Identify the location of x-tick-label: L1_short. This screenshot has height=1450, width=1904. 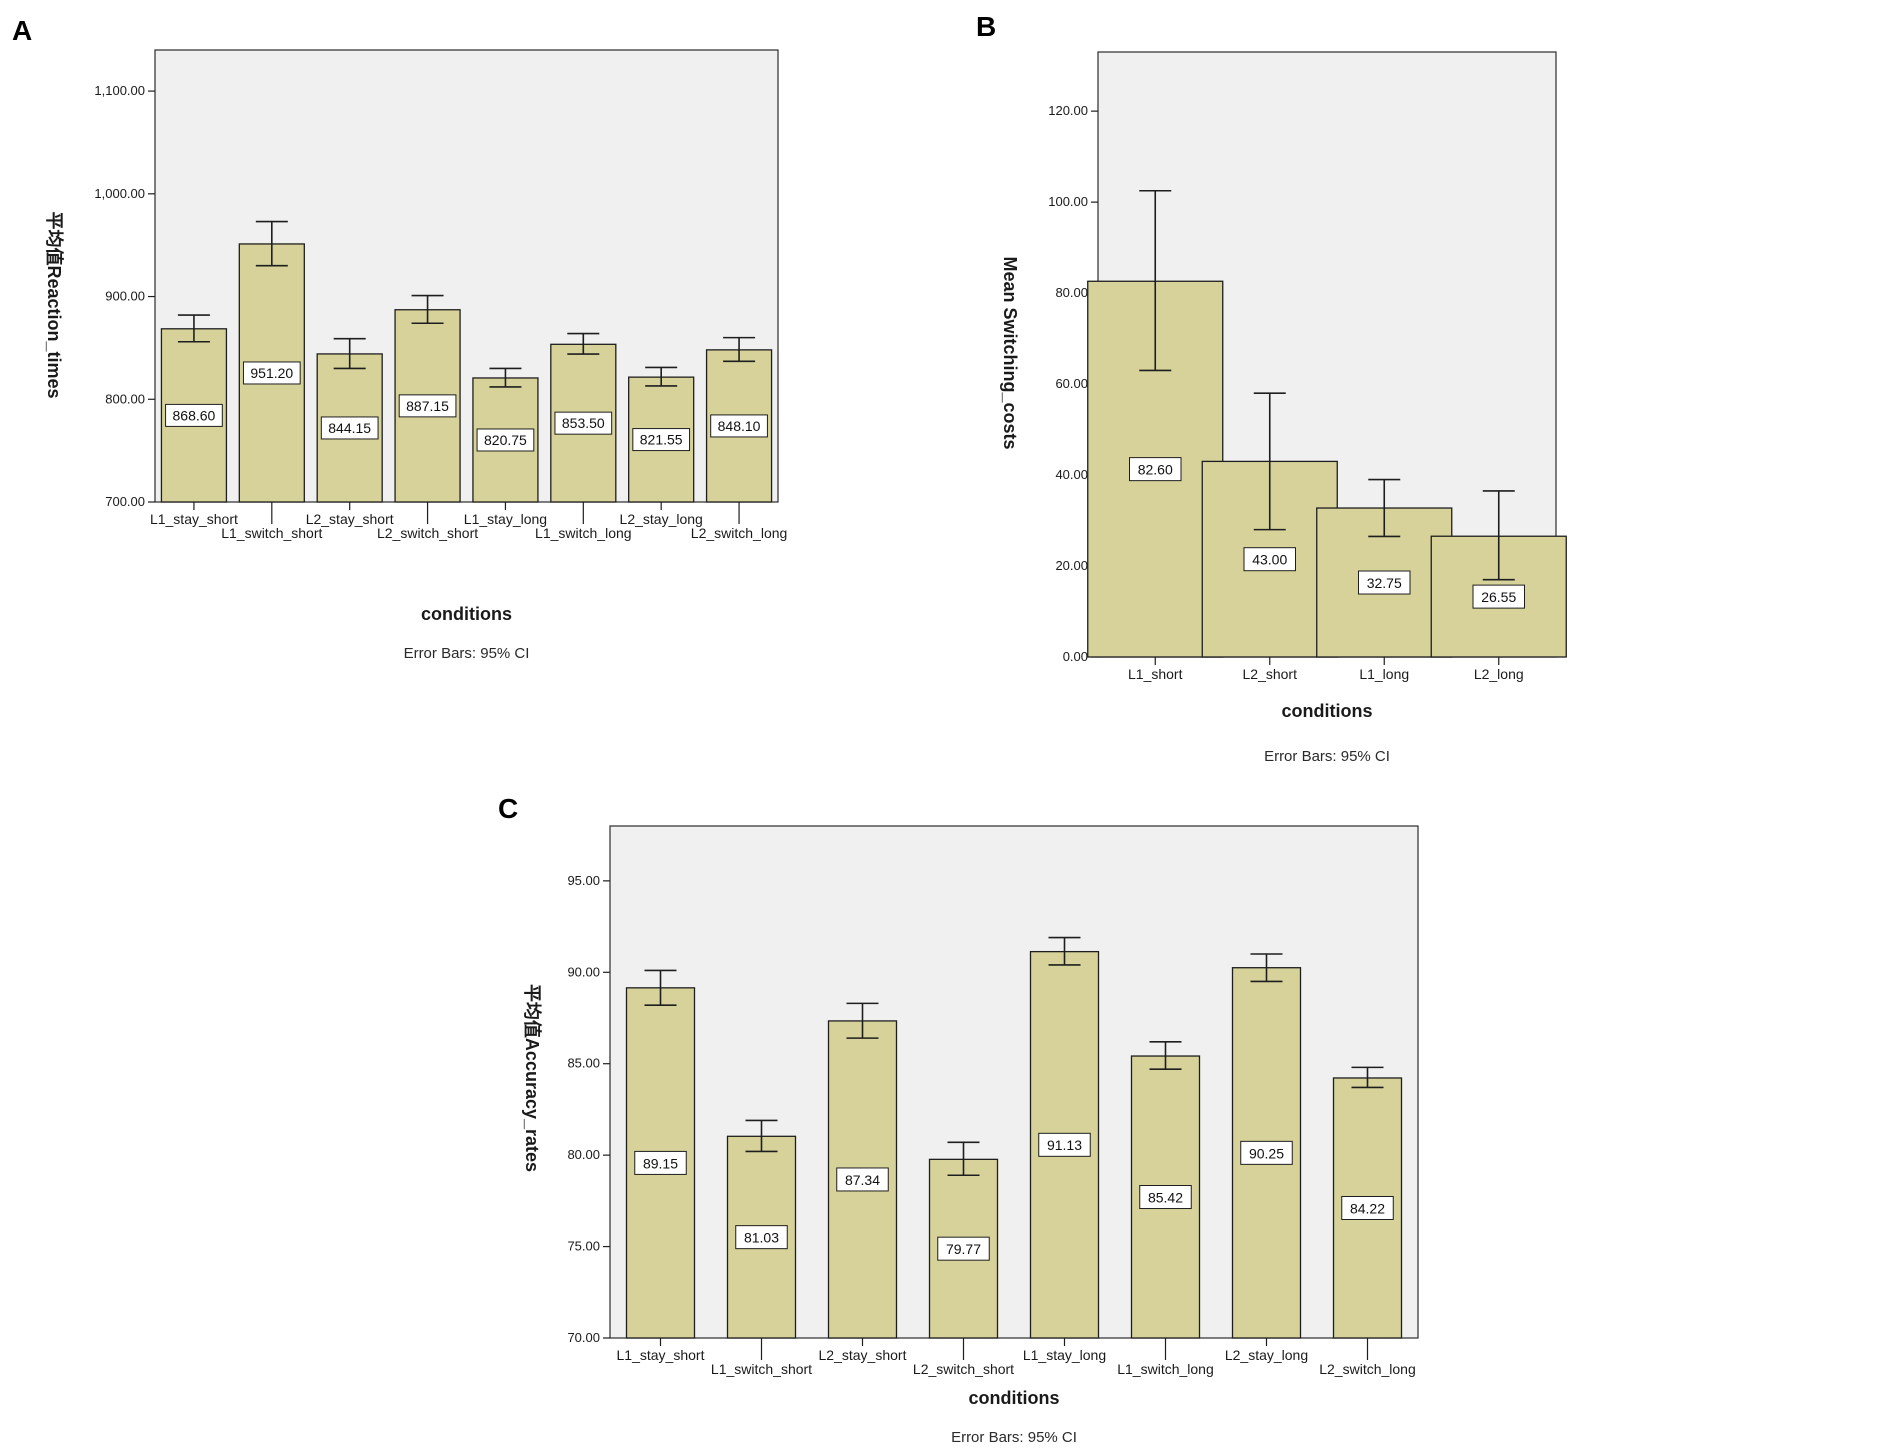
(1155, 674).